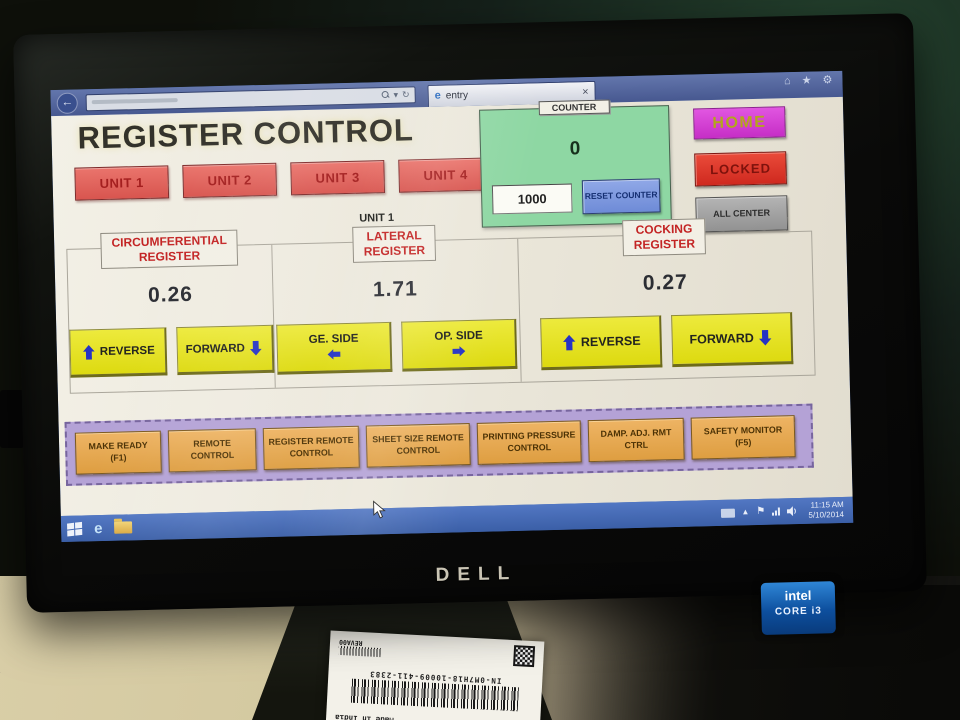 The height and width of the screenshot is (720, 960). I want to click on tab-favicon-icon: e, so click(437, 95).